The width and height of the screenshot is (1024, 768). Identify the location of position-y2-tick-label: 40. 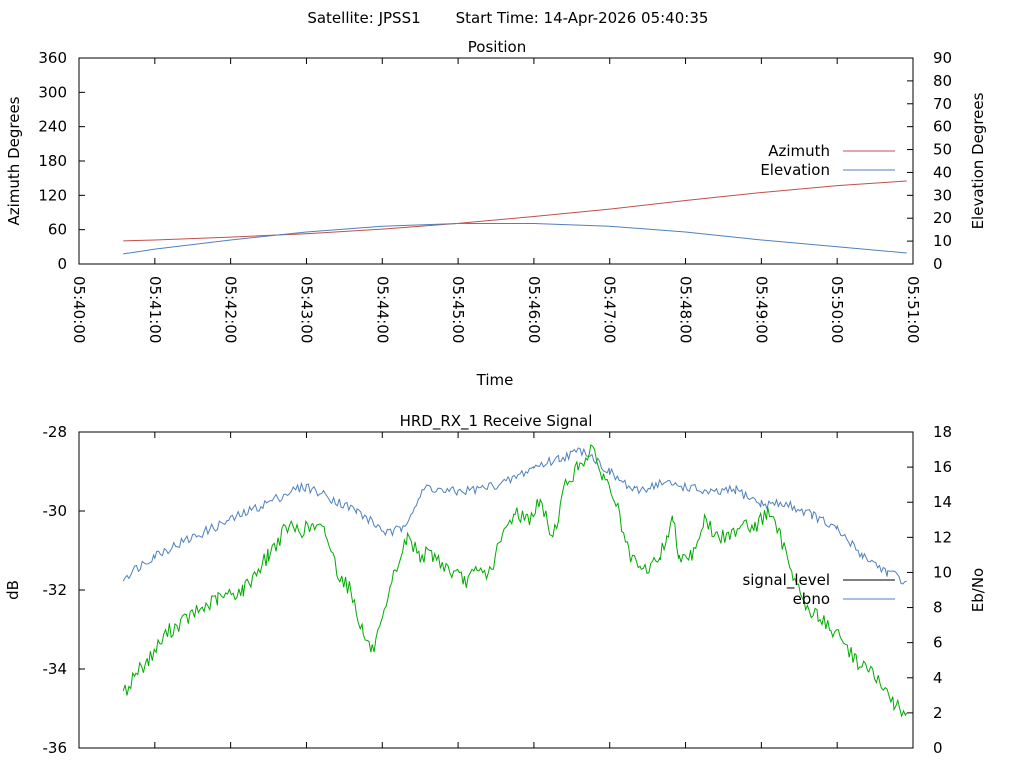
(942, 172).